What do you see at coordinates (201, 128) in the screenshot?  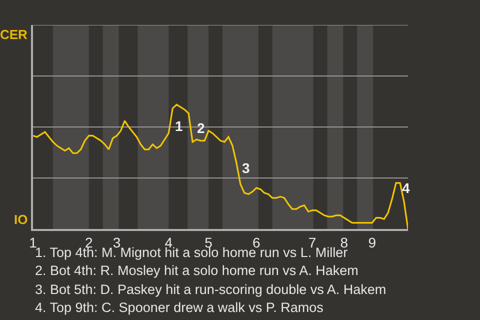 I see `annotation: 2` at bounding box center [201, 128].